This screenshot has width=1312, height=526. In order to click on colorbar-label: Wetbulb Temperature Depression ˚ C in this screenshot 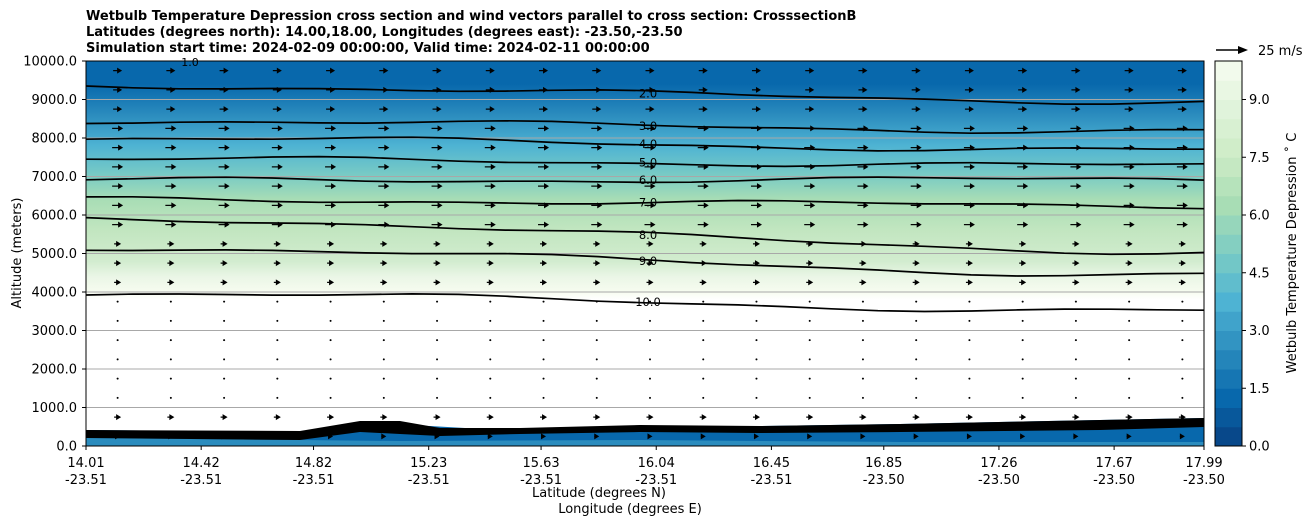, I will do `click(1292, 253)`.